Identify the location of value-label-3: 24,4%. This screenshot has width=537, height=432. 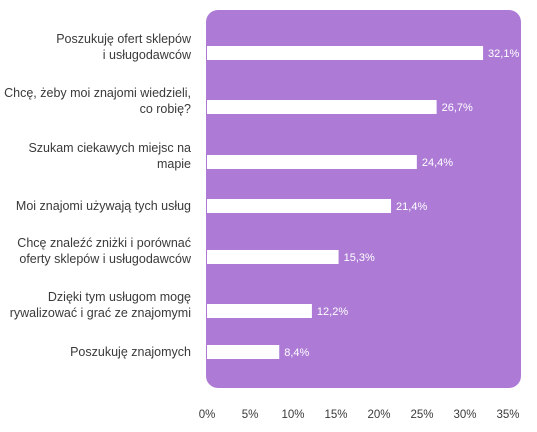
(437, 163).